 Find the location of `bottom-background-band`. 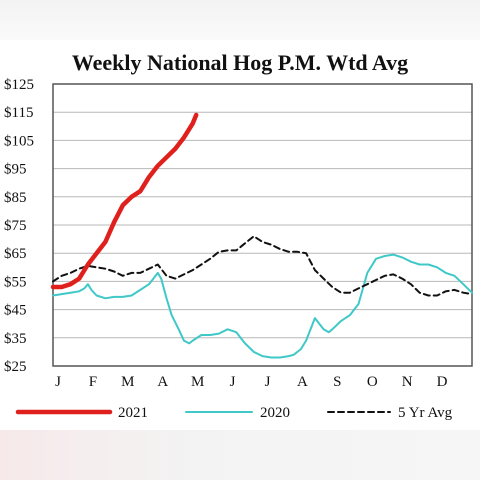

bottom-background-band is located at coordinates (240, 455).